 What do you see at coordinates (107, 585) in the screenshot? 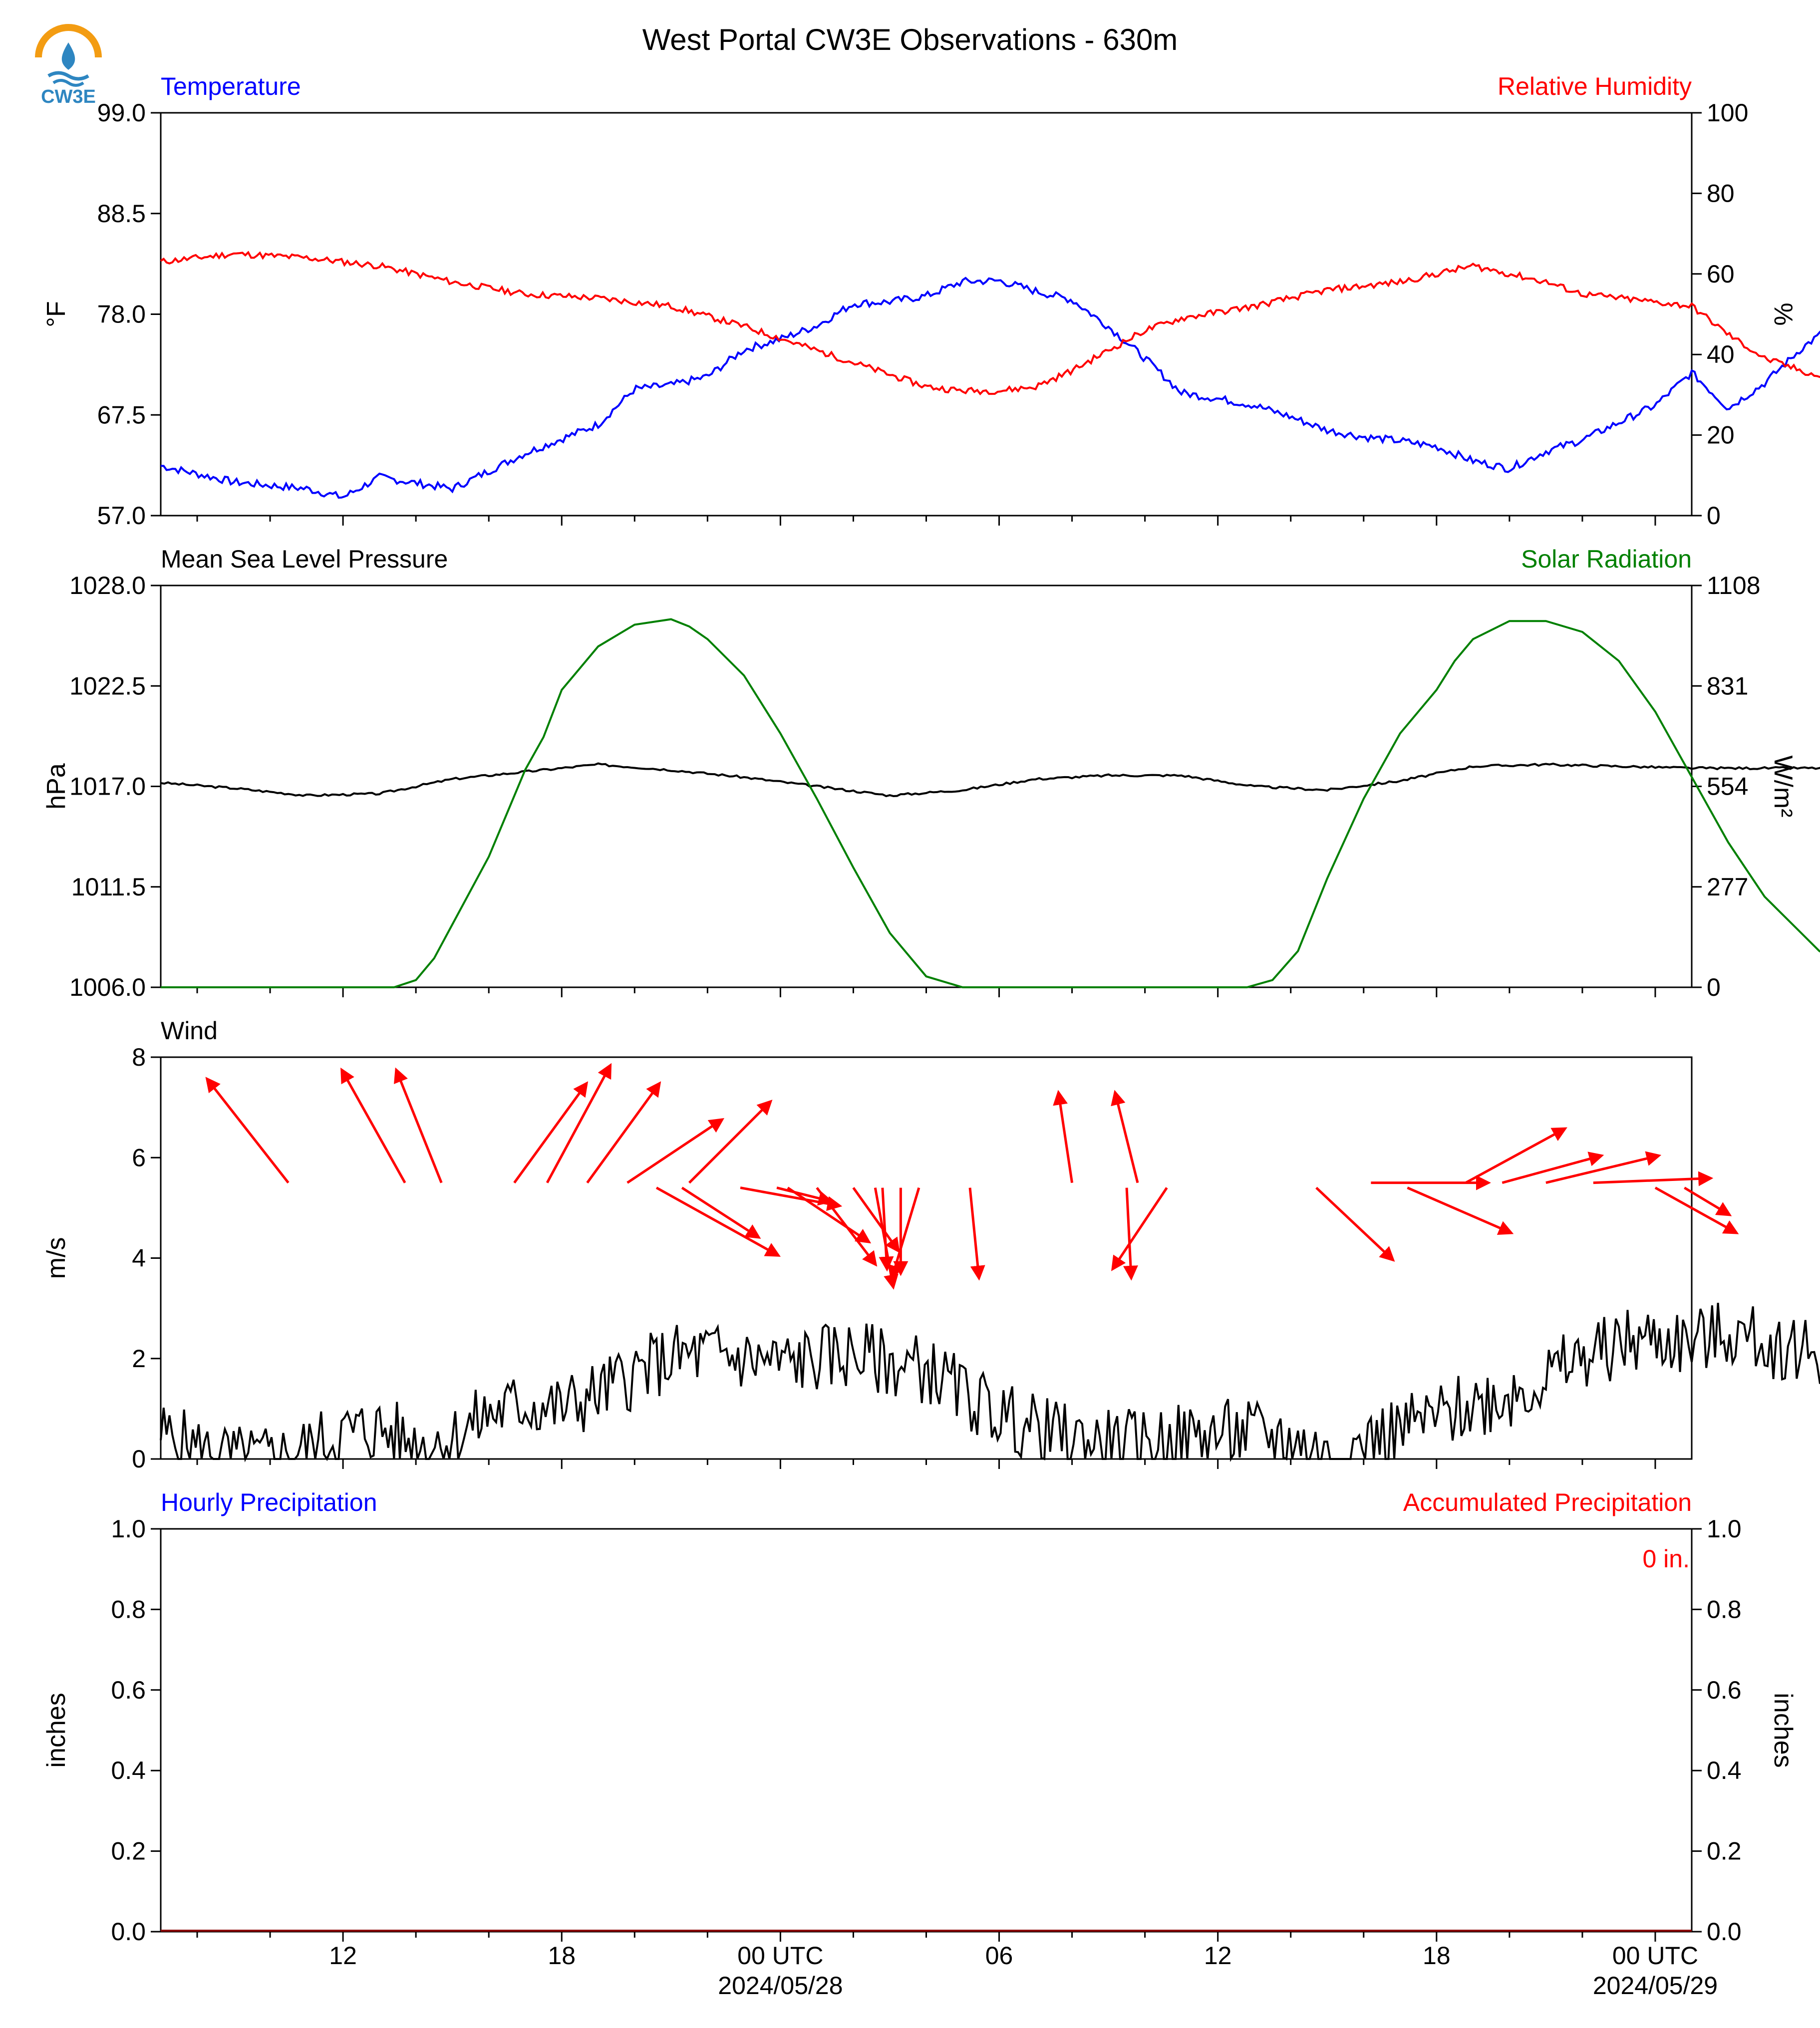
I see `y-tick-label: 1028.0` at bounding box center [107, 585].